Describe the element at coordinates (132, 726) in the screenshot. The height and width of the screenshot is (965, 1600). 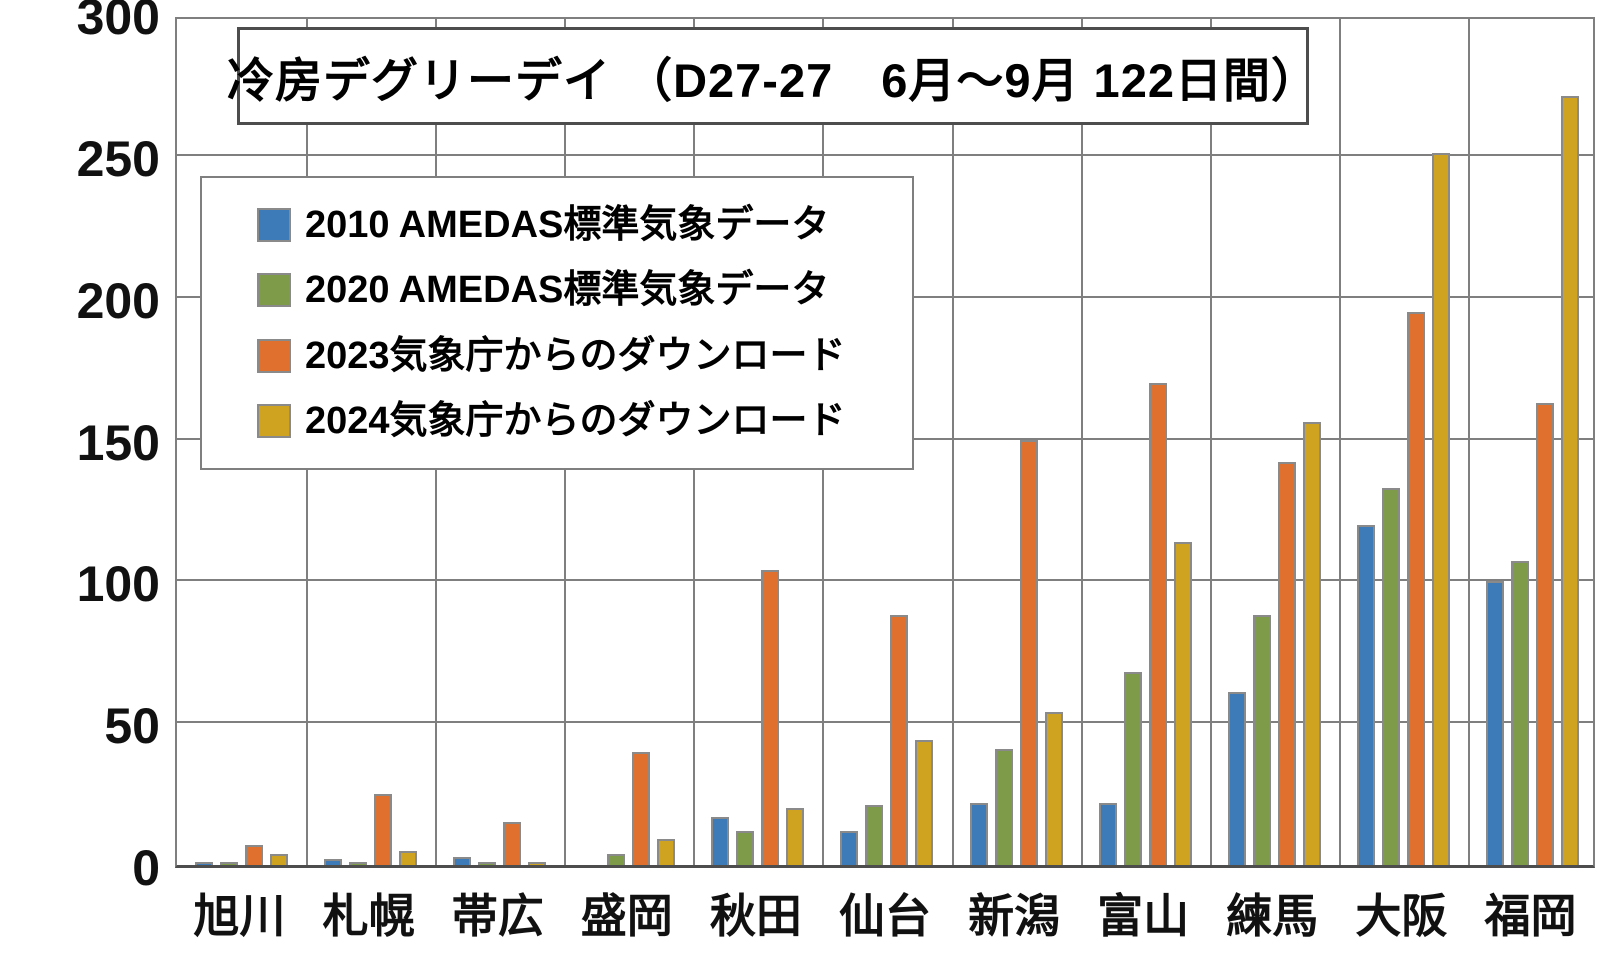
I see `y-tick-label: 50` at that location.